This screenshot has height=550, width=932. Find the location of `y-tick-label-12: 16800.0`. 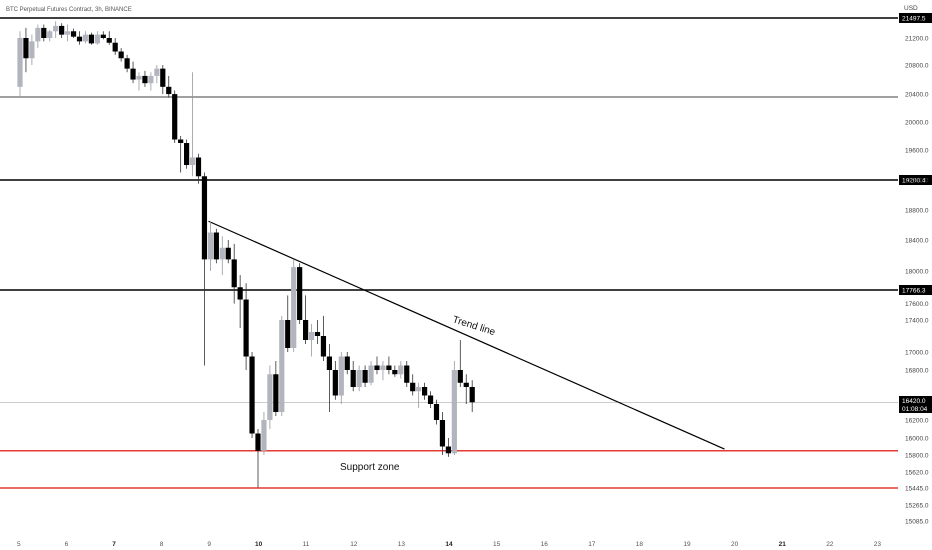

y-tick-label-12: 16800.0 is located at coordinates (917, 371).